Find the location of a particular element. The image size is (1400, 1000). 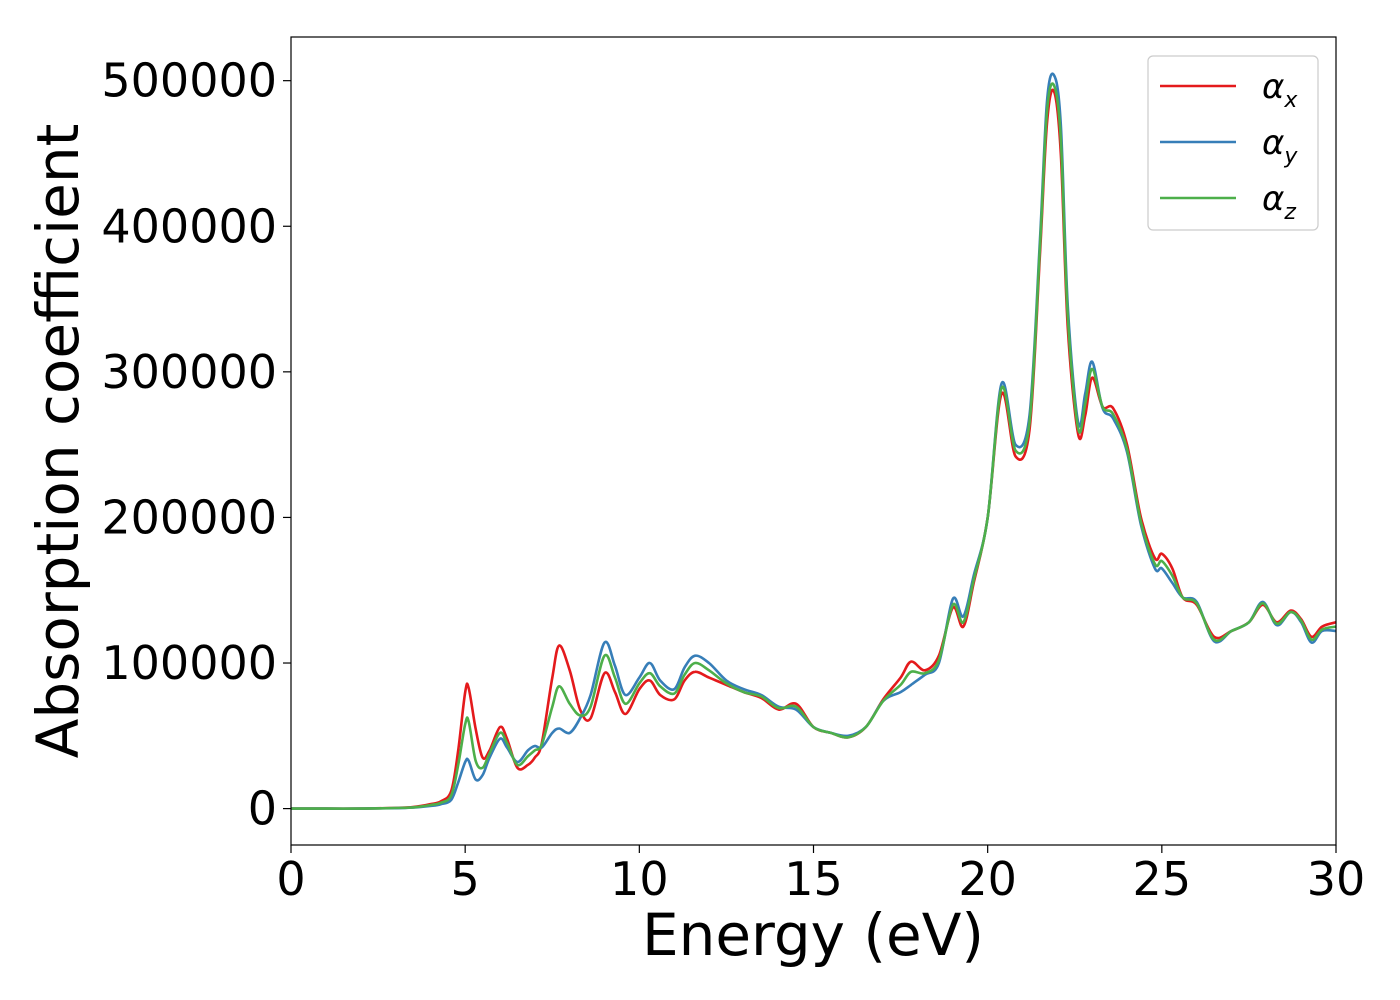

x-tick-label: 5 is located at coordinates (465, 879).